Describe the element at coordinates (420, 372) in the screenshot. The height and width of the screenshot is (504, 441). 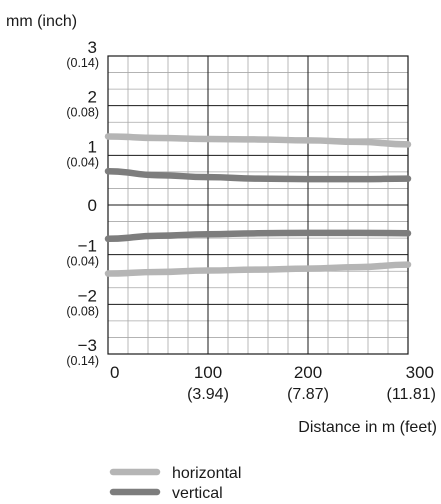
I see `x-tick-label: 300` at that location.